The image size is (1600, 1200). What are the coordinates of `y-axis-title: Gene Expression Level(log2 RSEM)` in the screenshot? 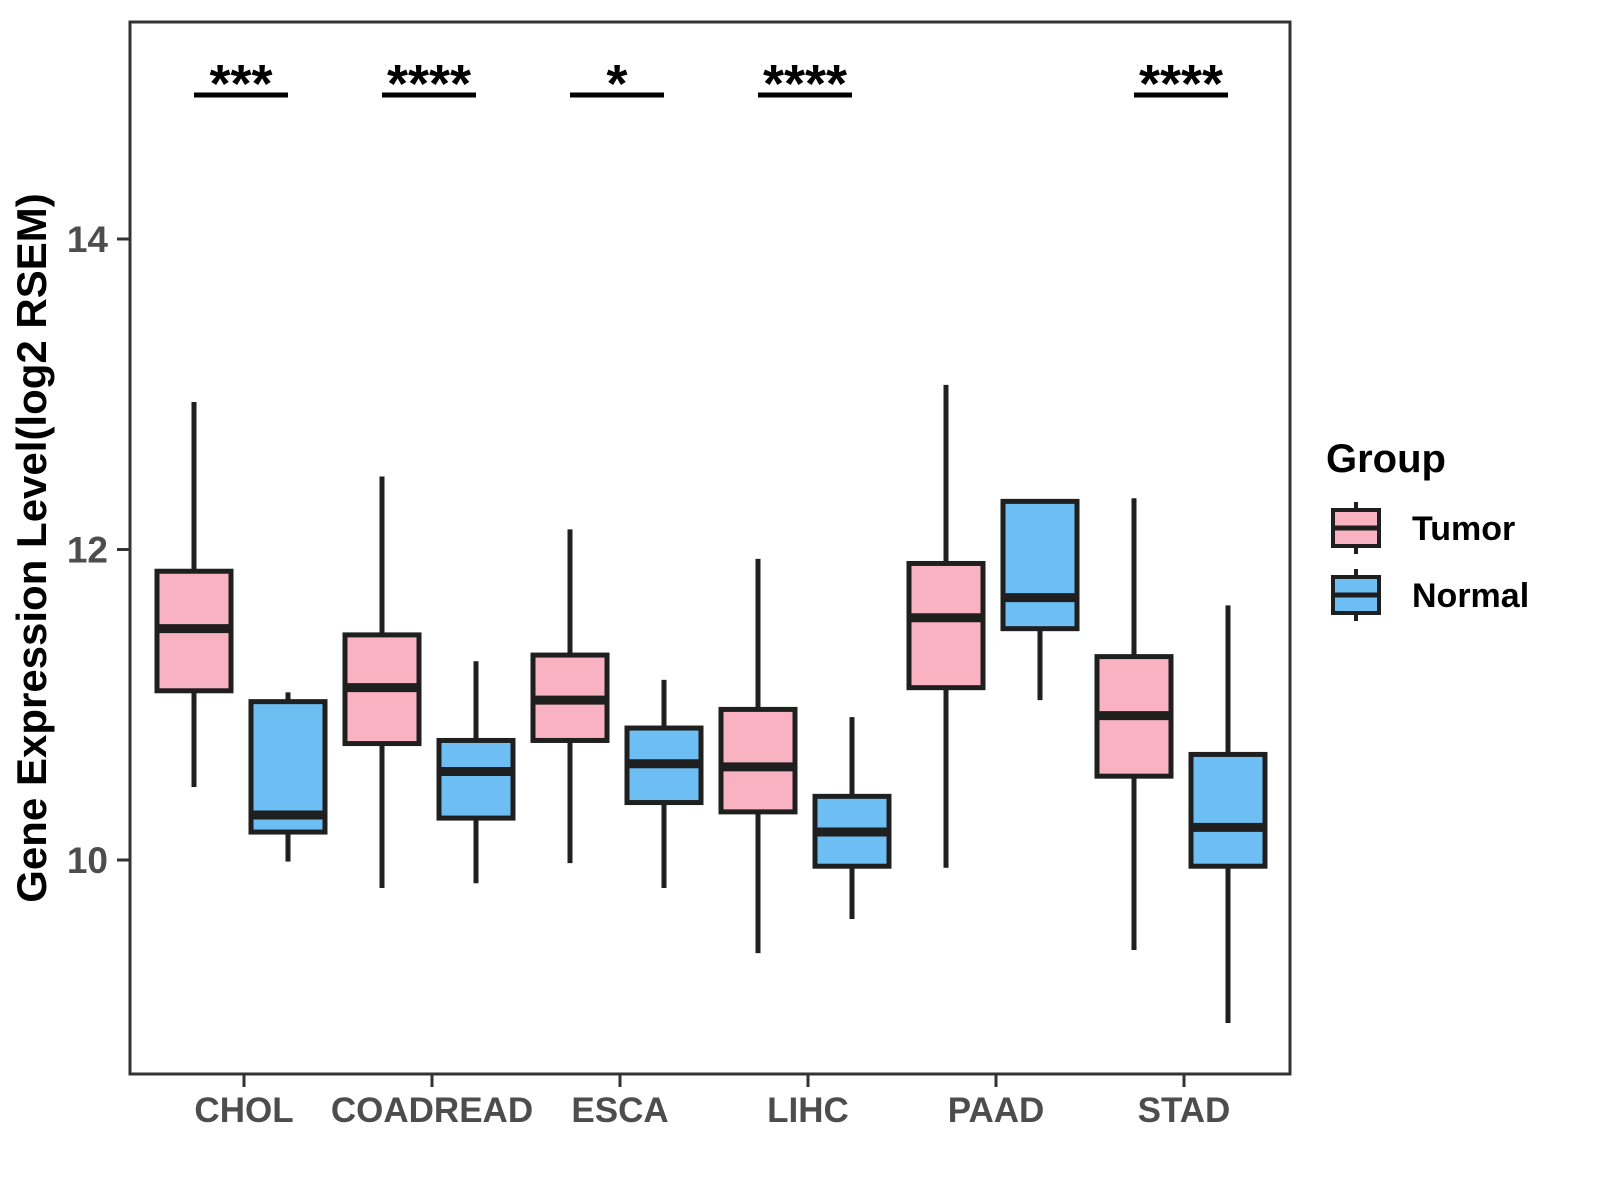 It's located at (31, 548).